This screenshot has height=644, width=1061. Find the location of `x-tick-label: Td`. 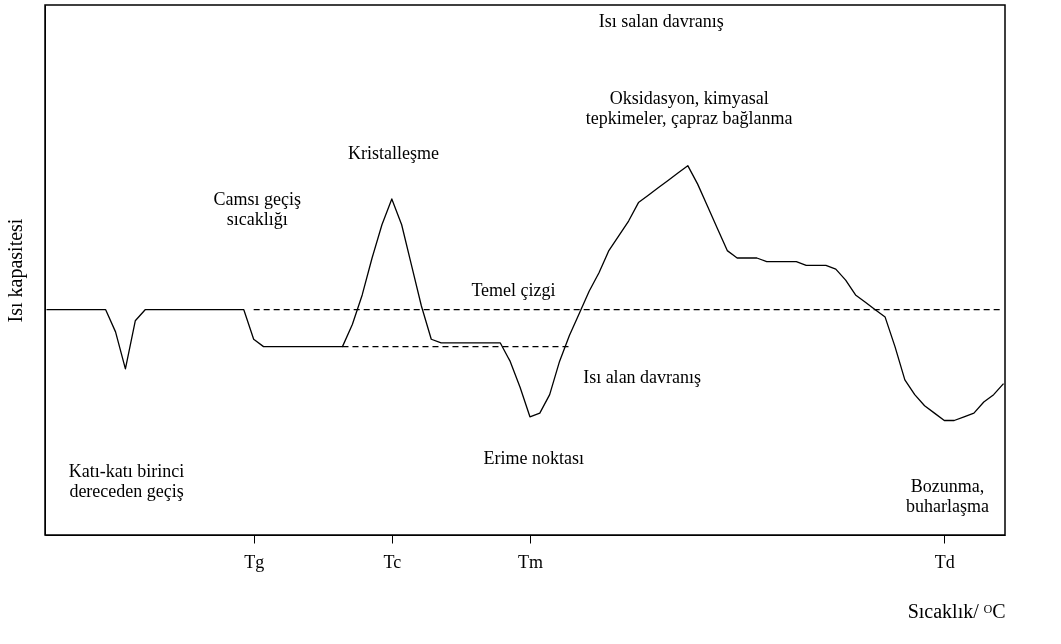

x-tick-label: Td is located at coordinates (944, 561).